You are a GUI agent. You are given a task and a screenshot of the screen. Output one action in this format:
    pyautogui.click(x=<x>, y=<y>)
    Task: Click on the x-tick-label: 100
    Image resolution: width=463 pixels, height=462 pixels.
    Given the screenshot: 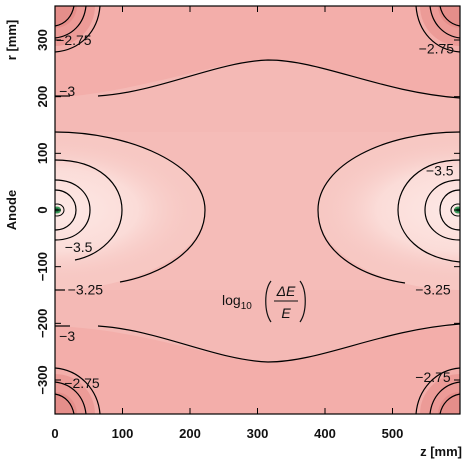 What is the action you would take?
    pyautogui.click(x=123, y=433)
    